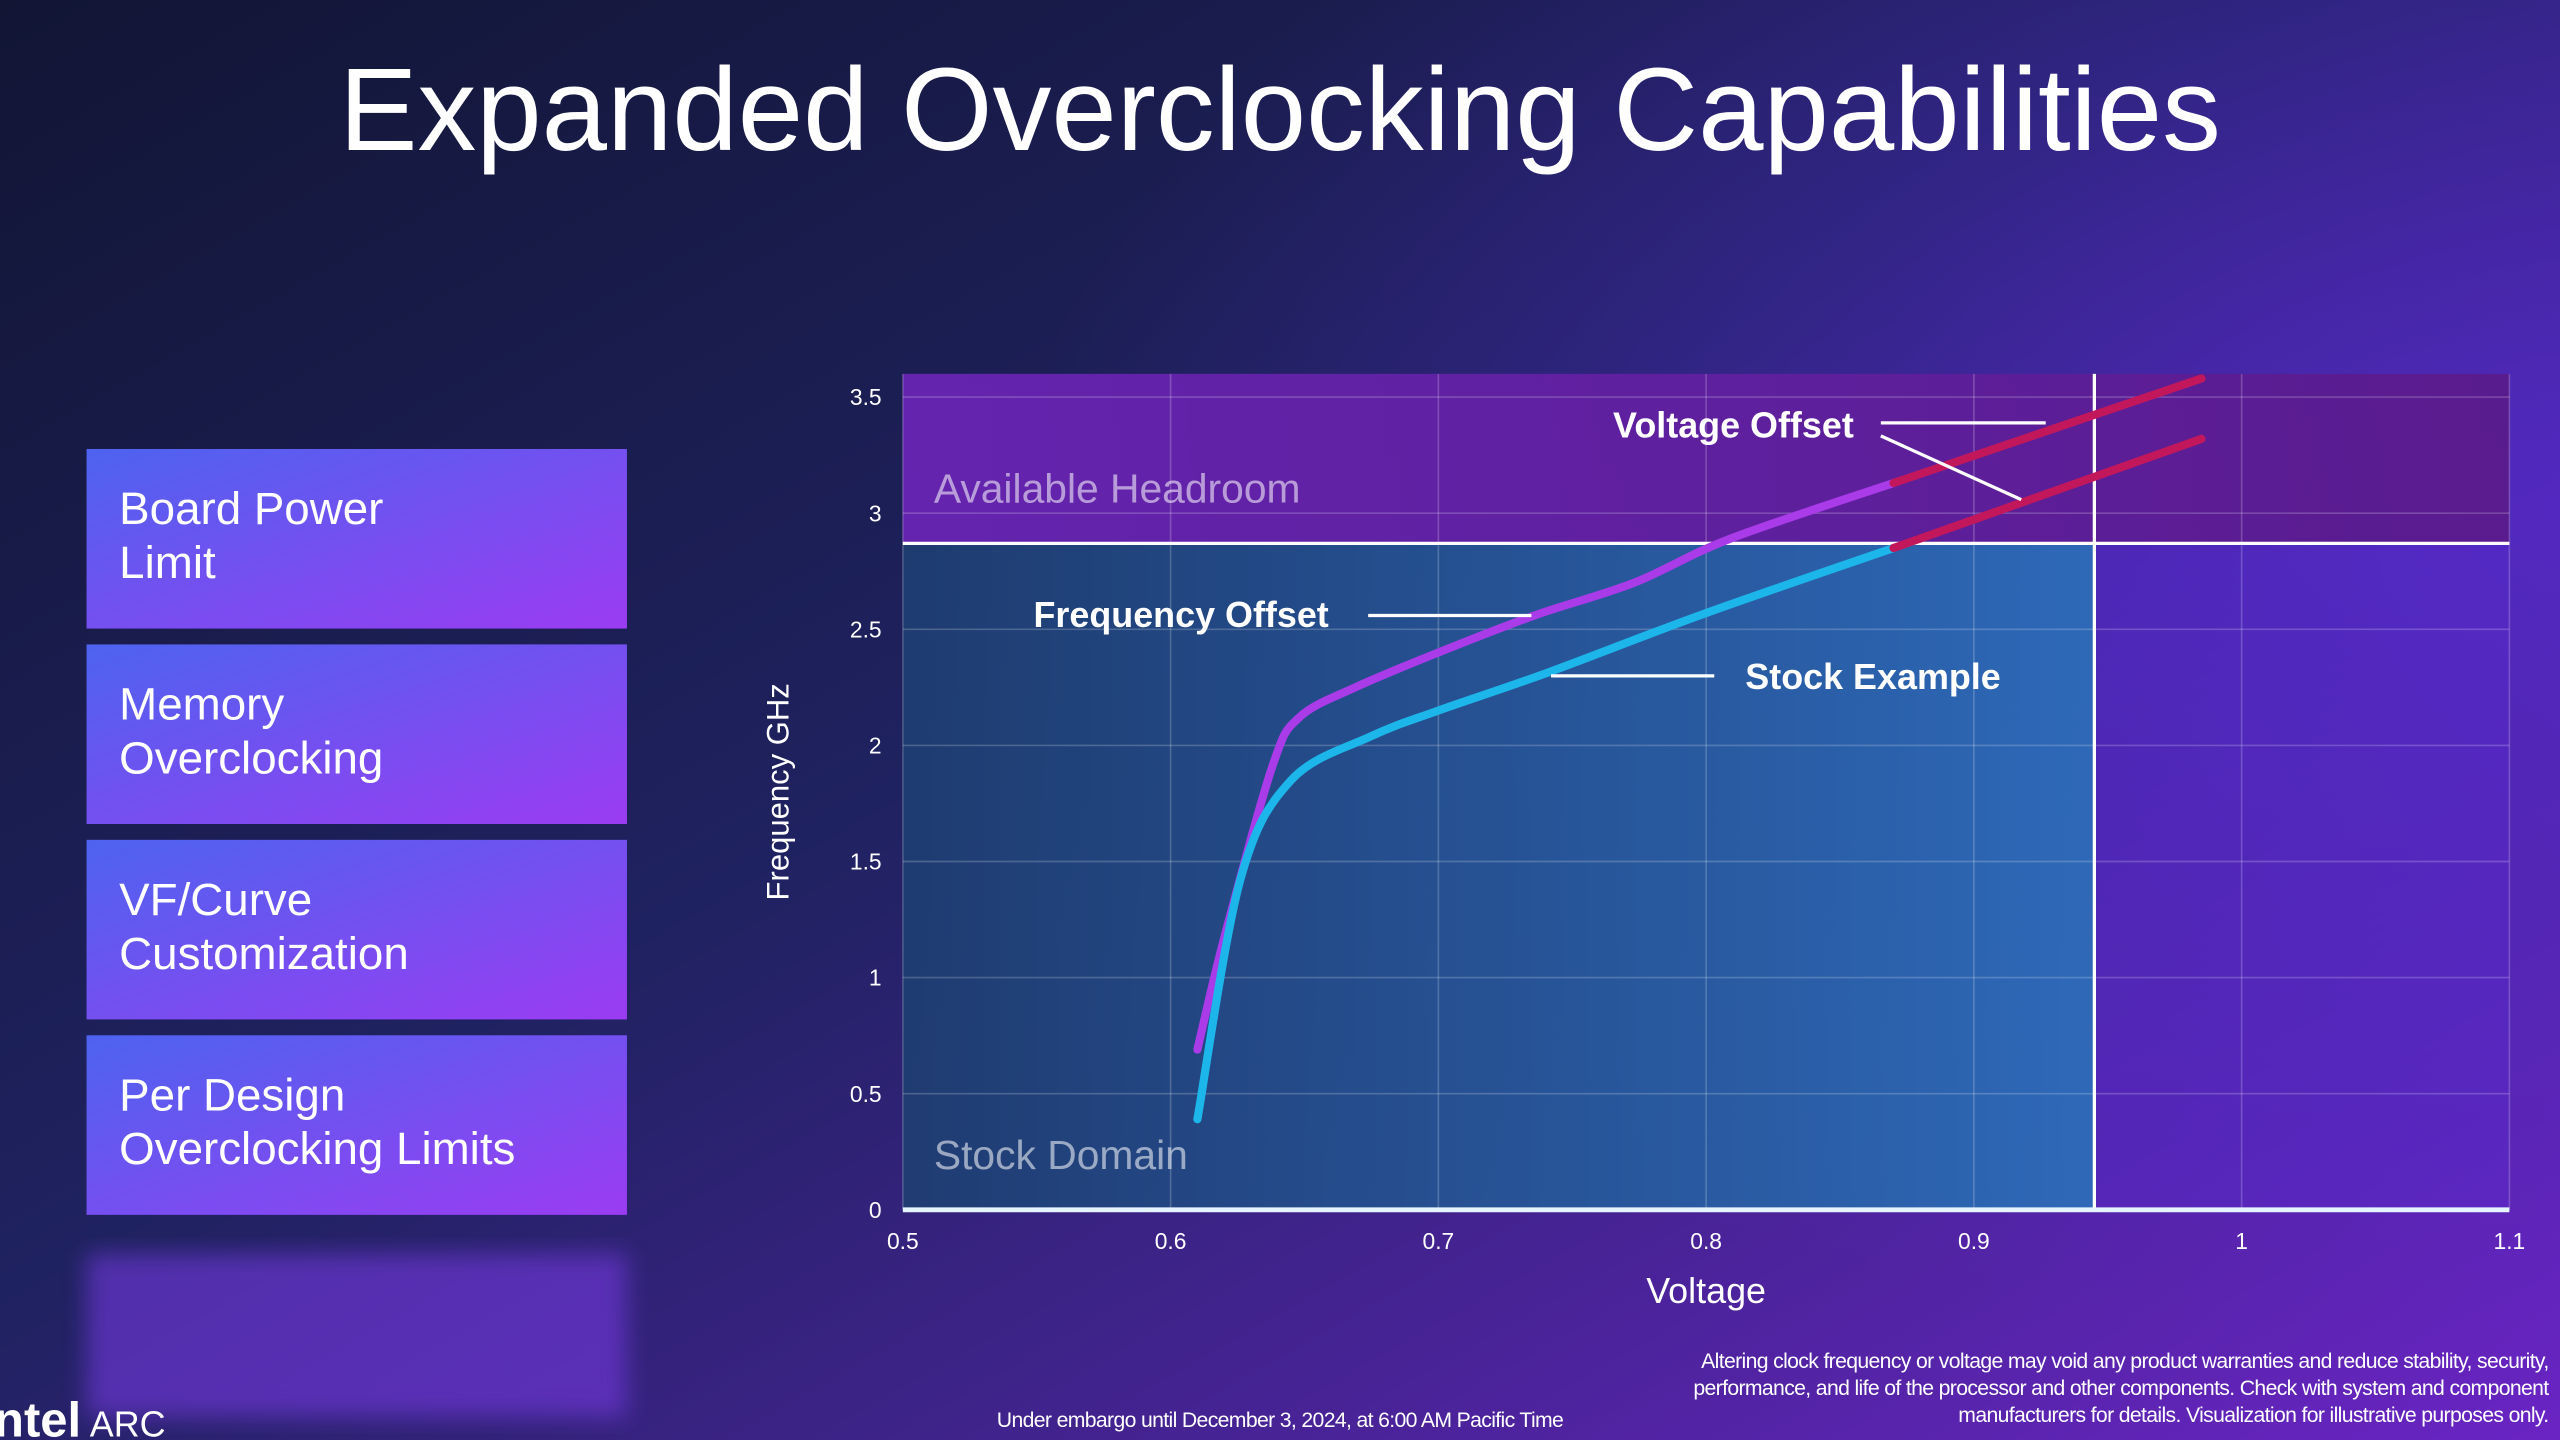  I want to click on blurred-item, so click(356, 1335).